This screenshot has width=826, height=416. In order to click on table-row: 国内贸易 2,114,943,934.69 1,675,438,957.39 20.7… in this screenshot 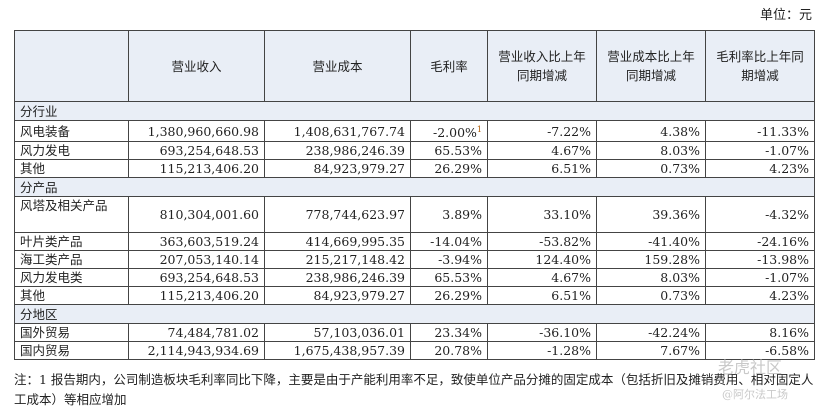, I will do `click(414, 351)`.